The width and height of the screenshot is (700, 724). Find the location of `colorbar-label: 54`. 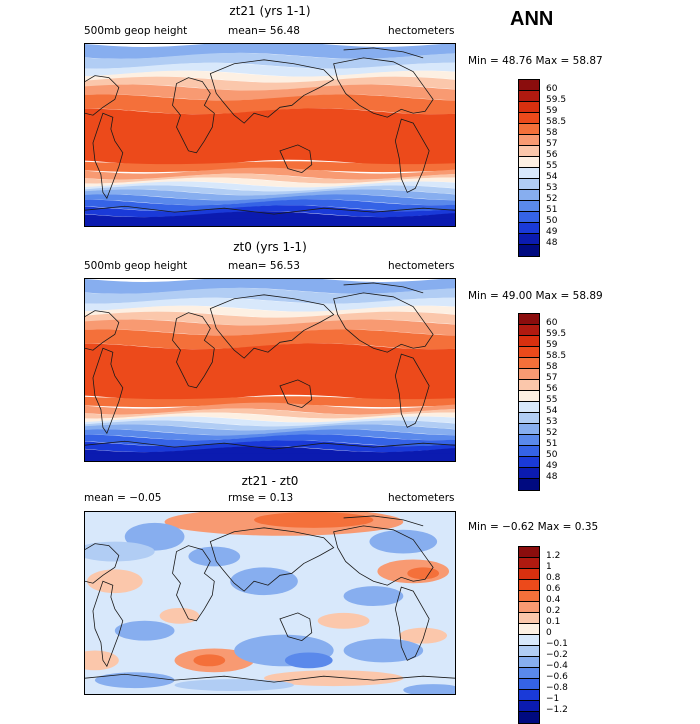

colorbar-label: 54 is located at coordinates (552, 177).